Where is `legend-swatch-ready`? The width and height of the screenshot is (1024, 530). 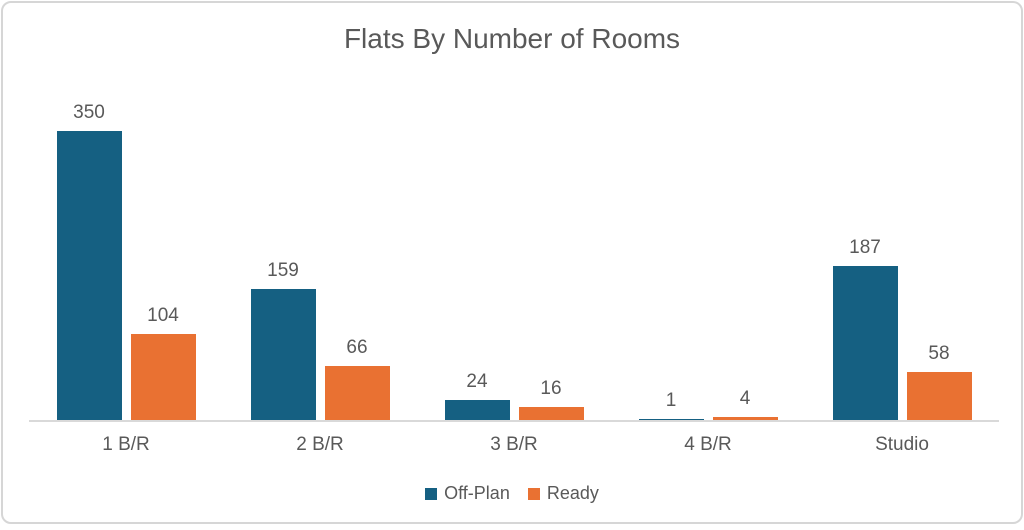
legend-swatch-ready is located at coordinates (533, 493).